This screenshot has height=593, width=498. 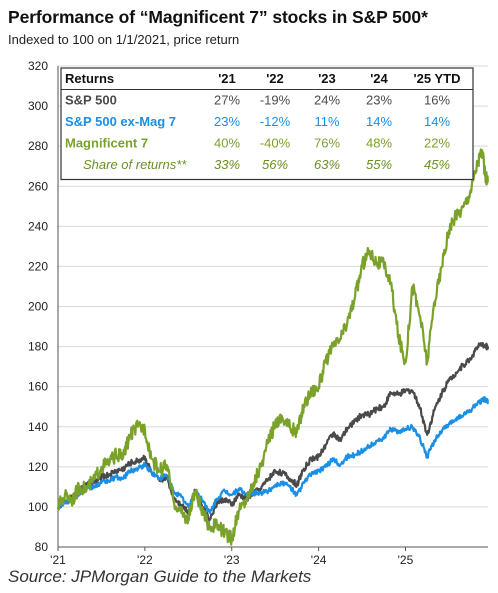 I want to click on x-tick-label: '23, so click(x=232, y=560).